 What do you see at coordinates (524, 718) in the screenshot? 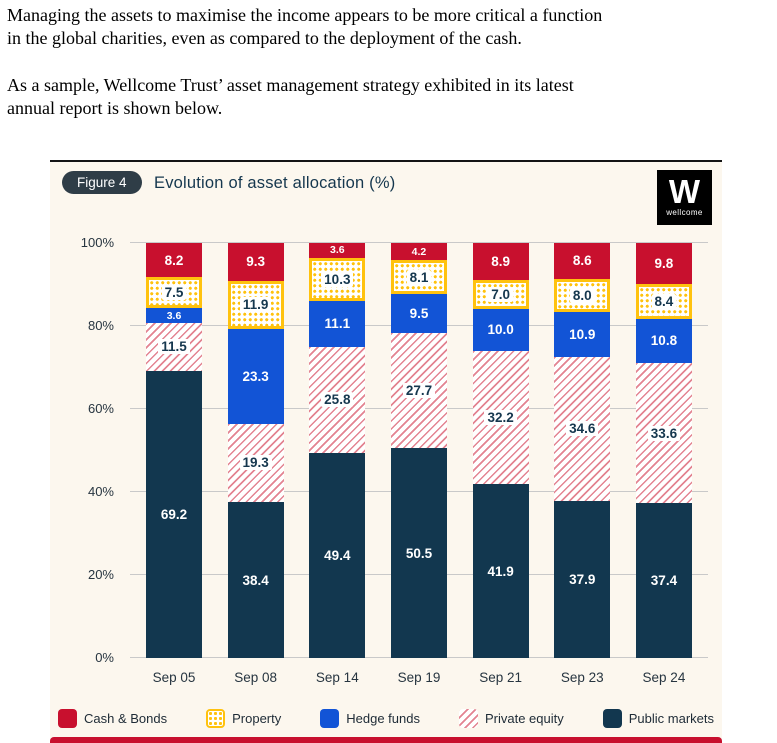
I see `legend-label: Private equity` at bounding box center [524, 718].